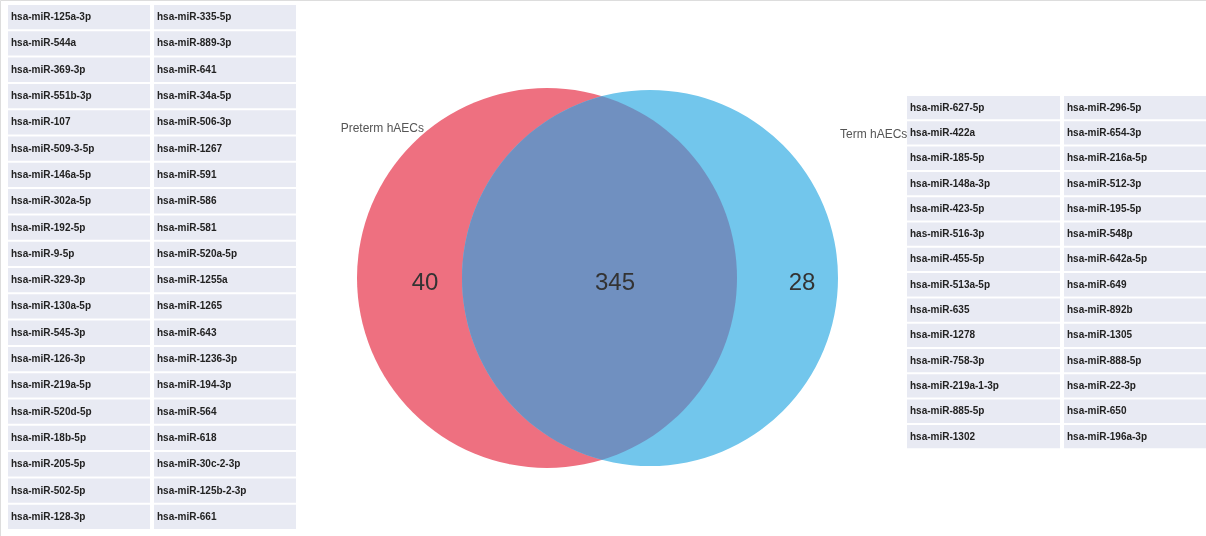  I want to click on text: hsa-miR-369-3p, so click(48, 69).